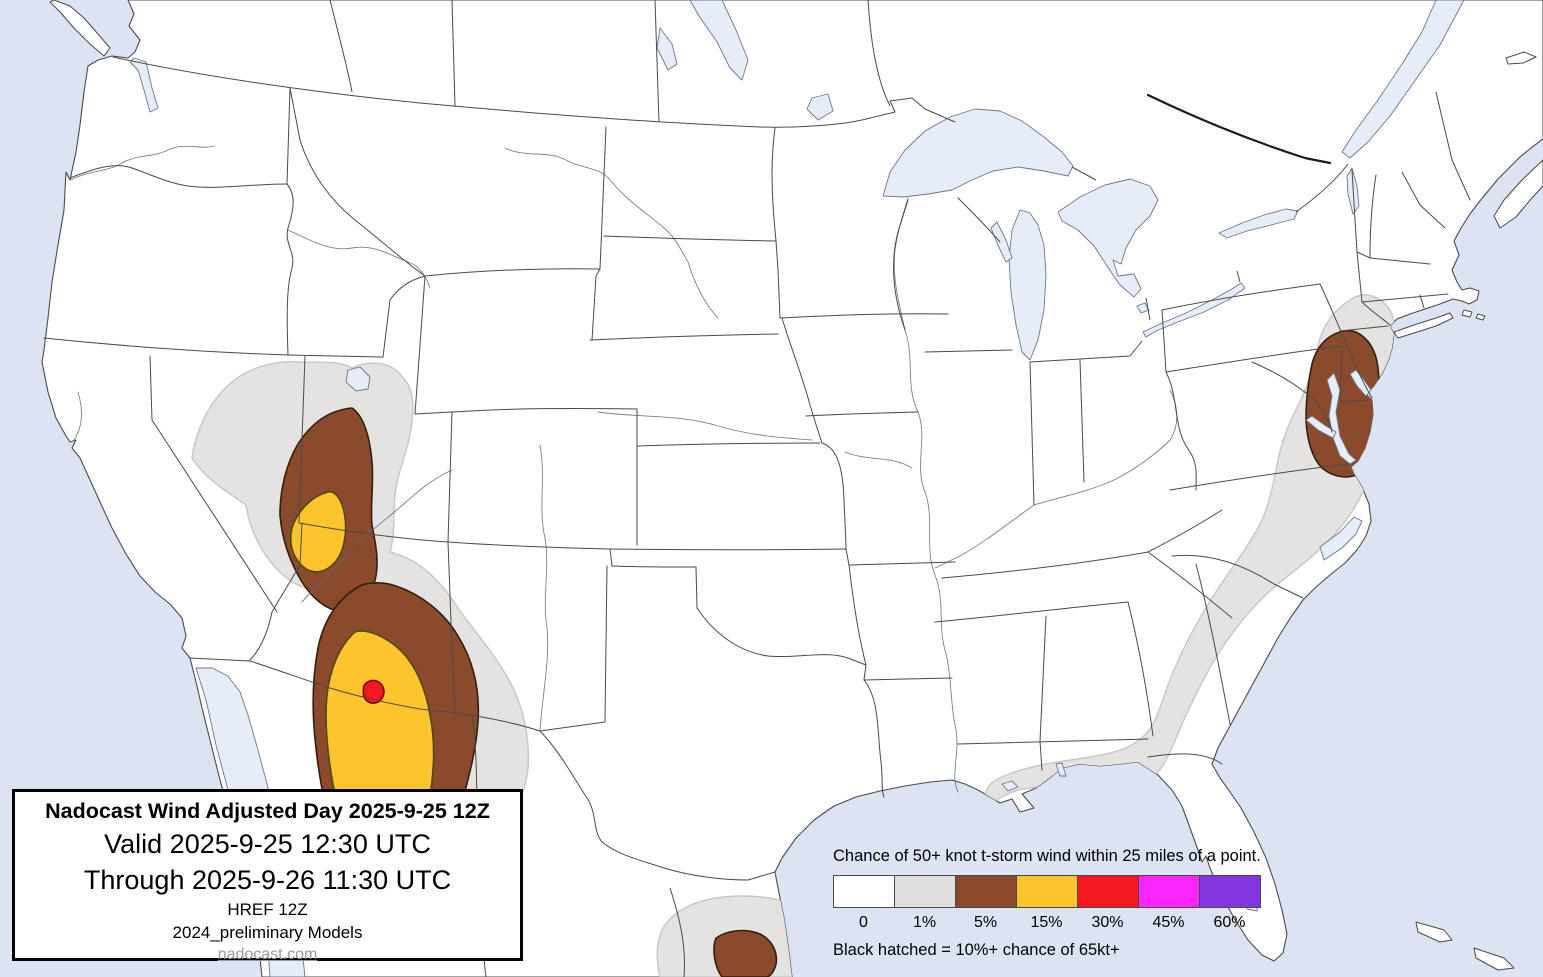  I want to click on lake-pontchartrain, so click(1010, 786).